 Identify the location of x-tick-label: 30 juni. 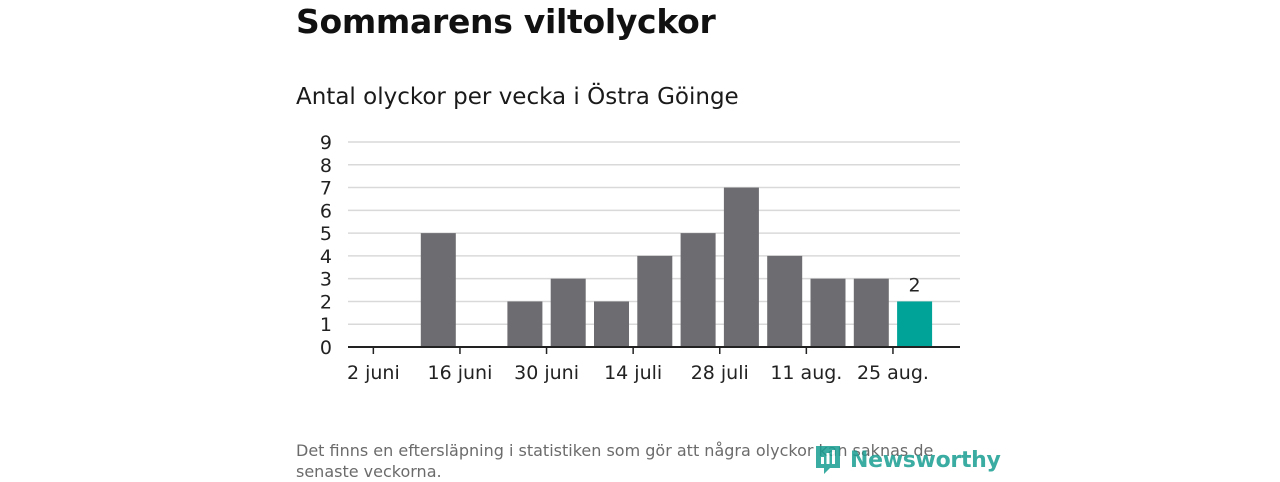
(546, 373).